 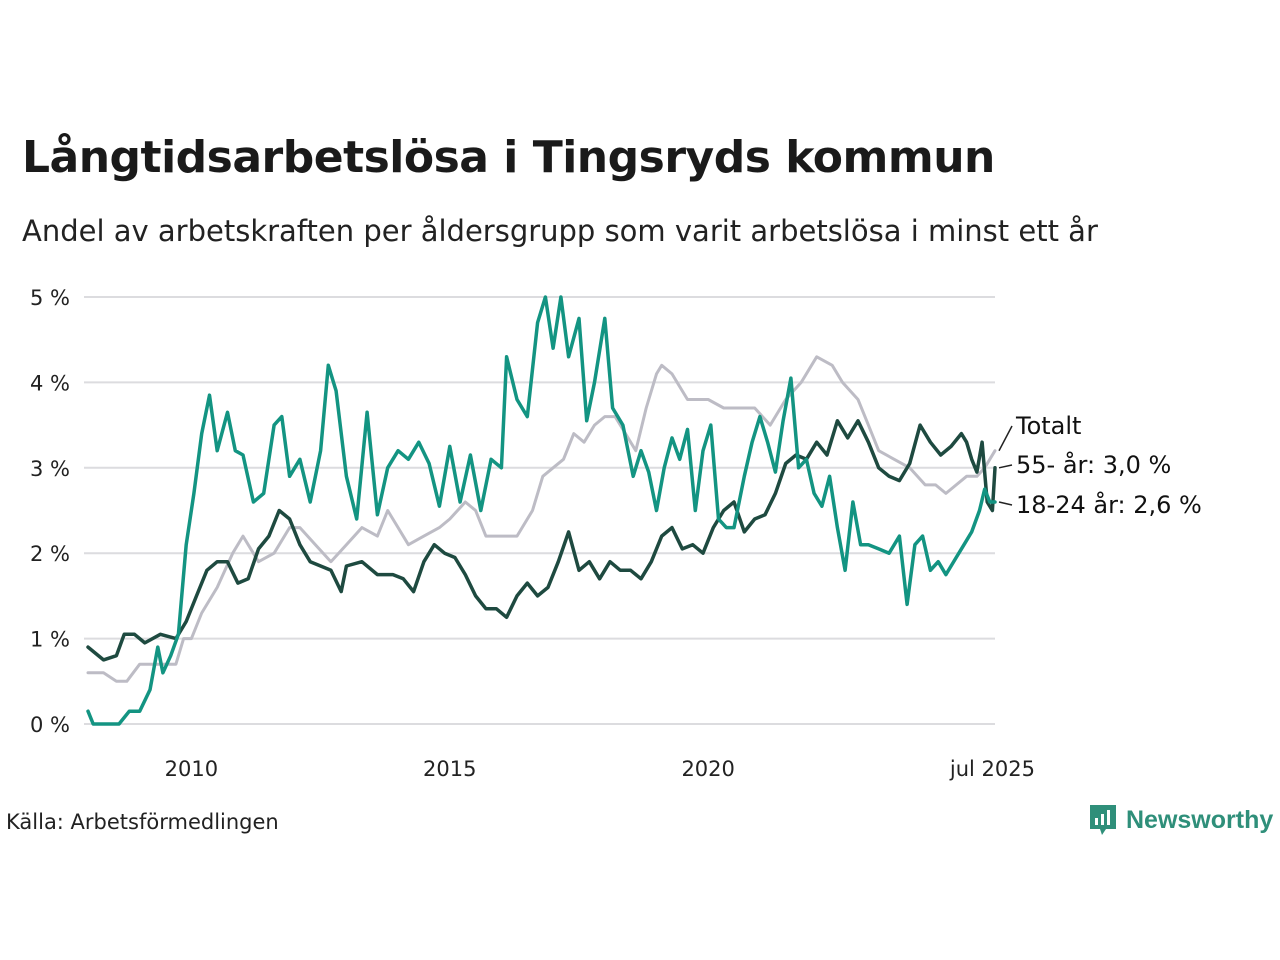 What do you see at coordinates (508, 157) in the screenshot?
I see `chart-title: Långtidsarbetslösa i Tingsryds kommun` at bounding box center [508, 157].